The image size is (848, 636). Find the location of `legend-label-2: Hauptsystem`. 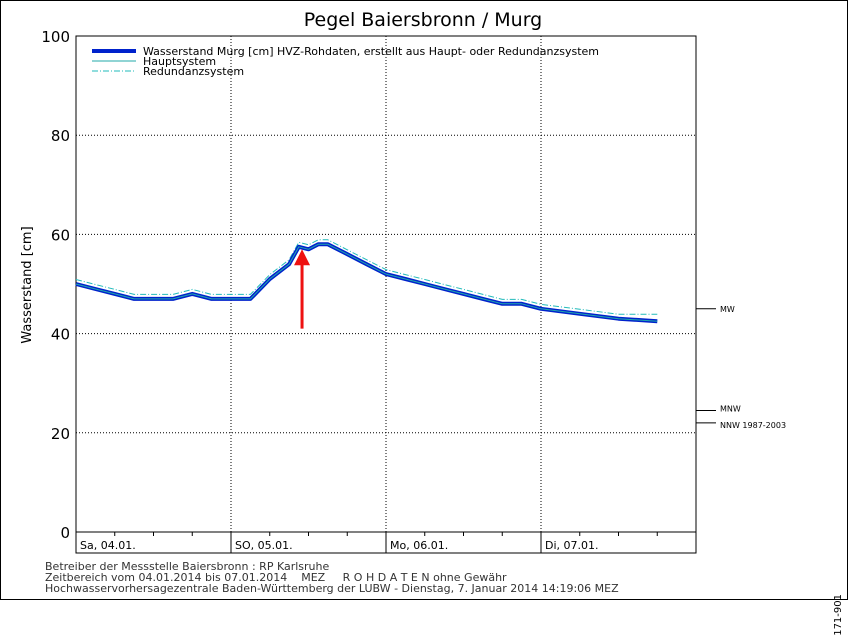

legend-label-2: Hauptsystem is located at coordinates (179, 61).